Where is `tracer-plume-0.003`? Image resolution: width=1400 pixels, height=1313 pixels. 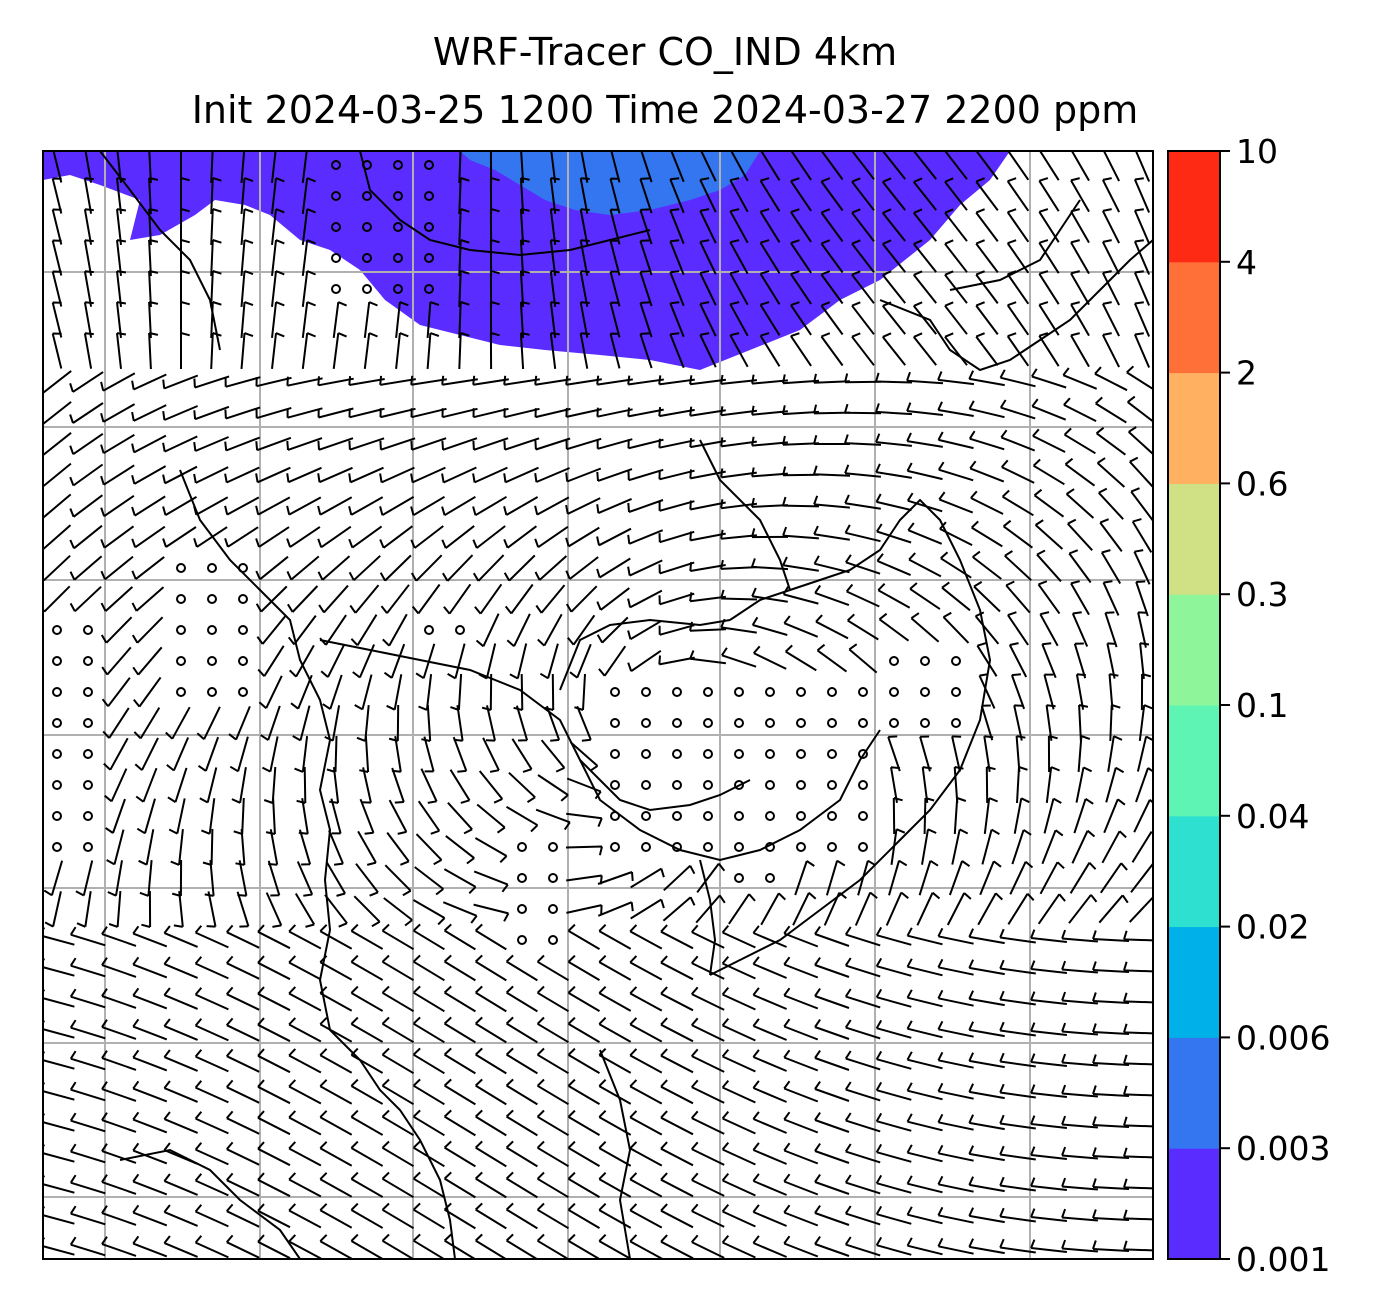
tracer-plume-0.003 is located at coordinates (610, 183).